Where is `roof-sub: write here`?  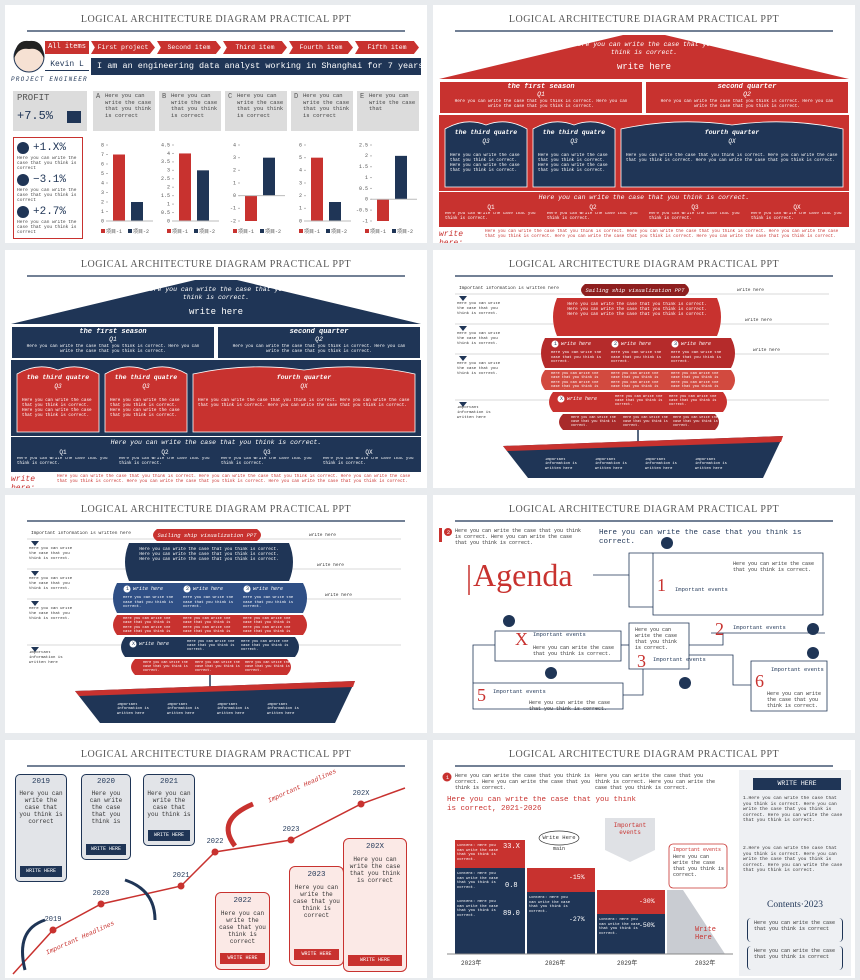 roof-sub: write here is located at coordinates (215, 312).